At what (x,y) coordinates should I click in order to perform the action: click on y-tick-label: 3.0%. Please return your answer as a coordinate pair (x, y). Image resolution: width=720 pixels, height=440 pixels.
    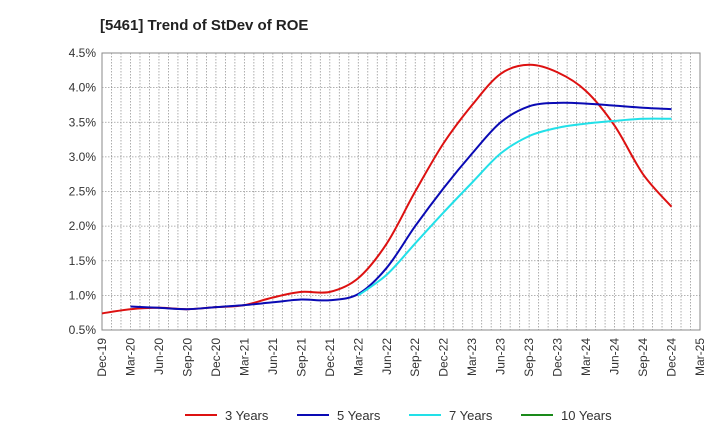
    Looking at the image, I should click on (83, 157).